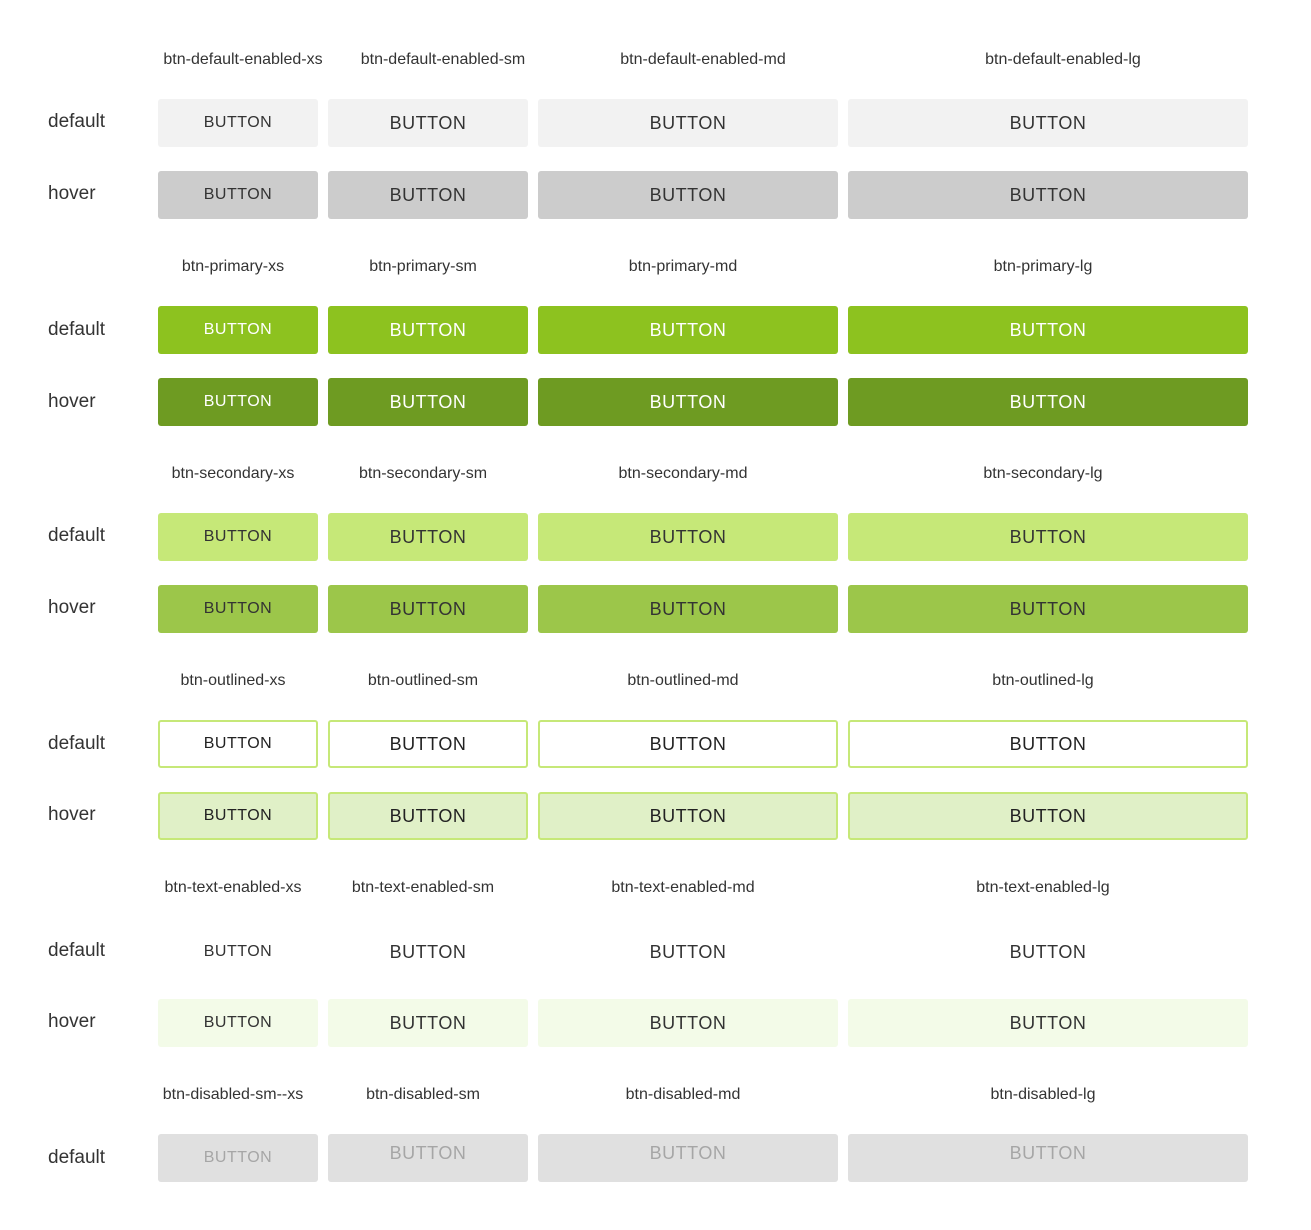 The height and width of the screenshot is (1230, 1311). I want to click on header-btn-default-sm: btn-default-enabled-sm, so click(443, 60).